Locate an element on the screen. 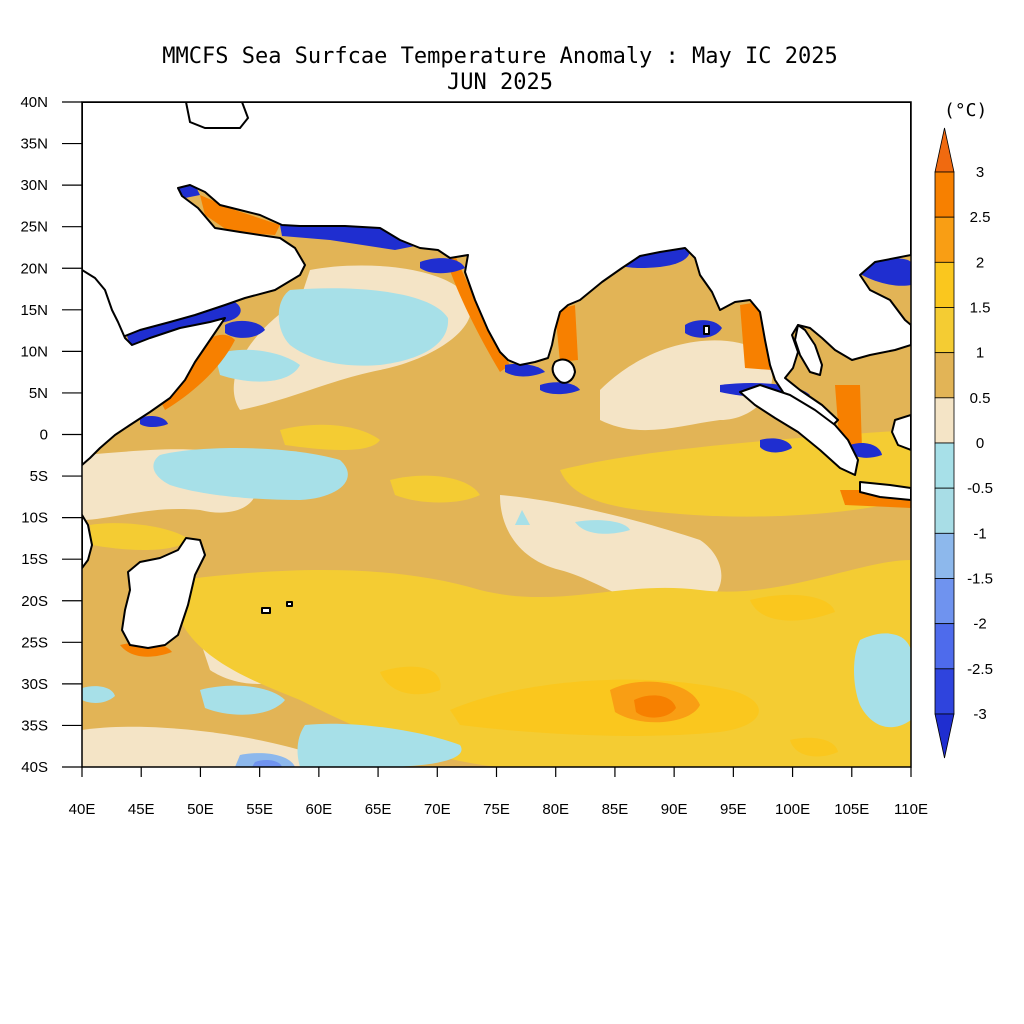  lon-tick-label: 70E is located at coordinates (437, 809).